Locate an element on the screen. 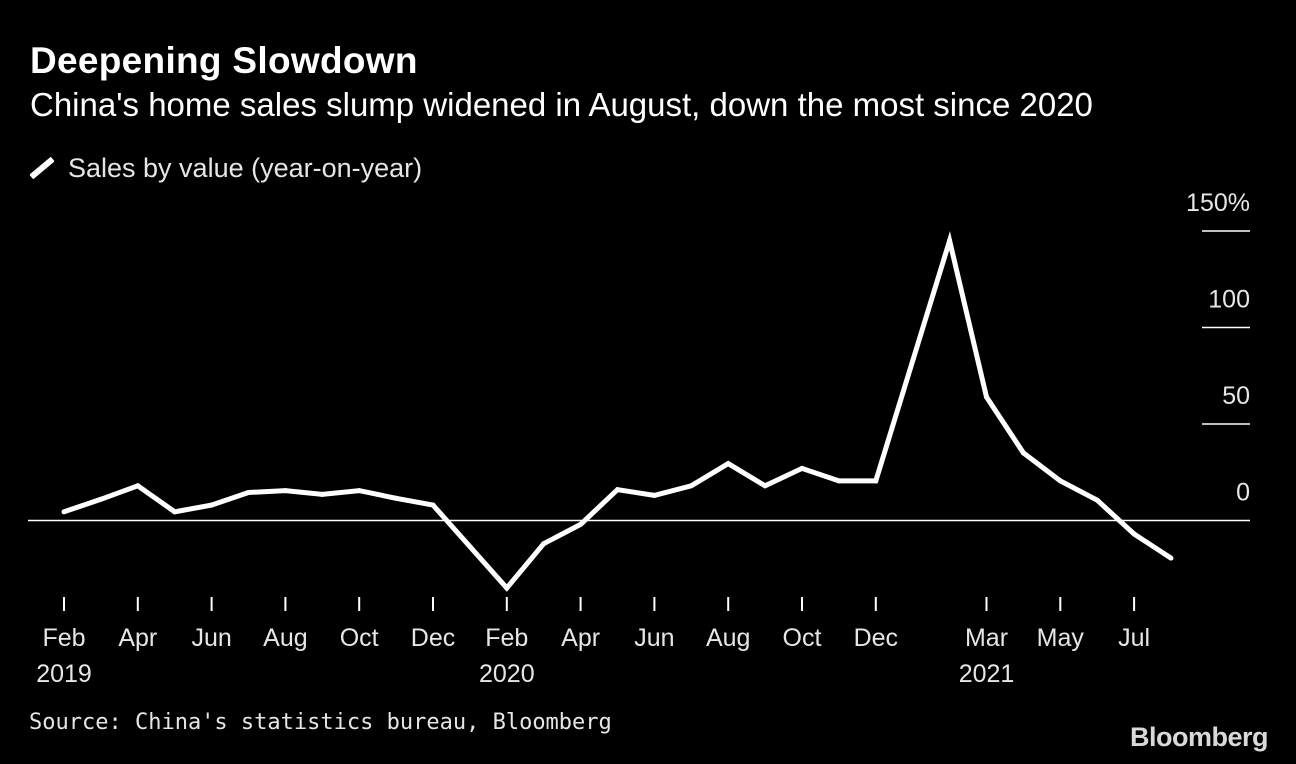  legend: Sales by value (year-on-year) is located at coordinates (226, 168).